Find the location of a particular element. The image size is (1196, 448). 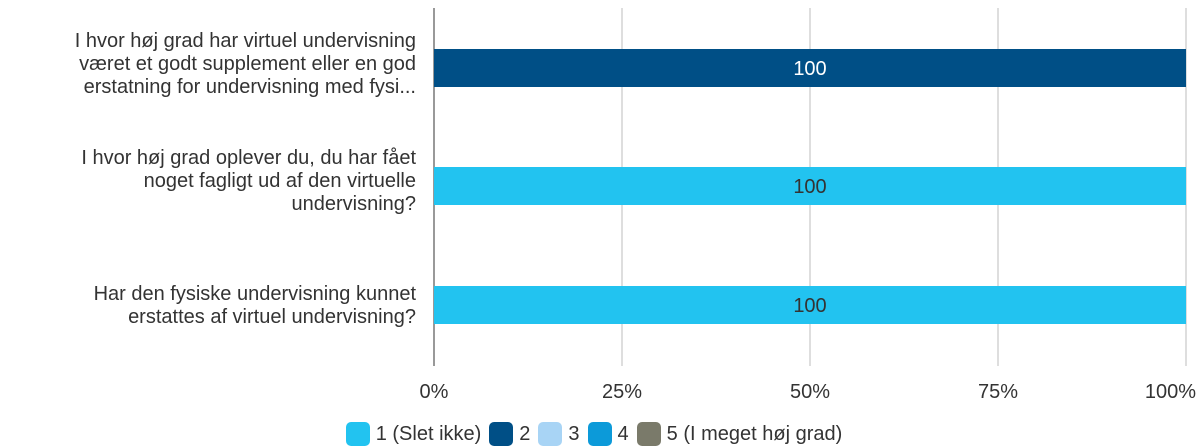

legend: 1 (Slet ikke) 2 3 4 5 (I meget høj grad) is located at coordinates (598, 434).